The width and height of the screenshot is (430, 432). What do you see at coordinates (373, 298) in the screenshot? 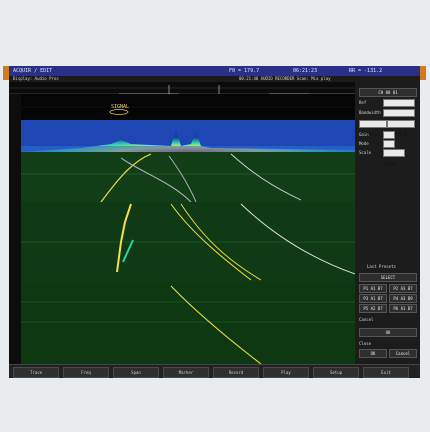
I see `preset-3: P3 A1 B7` at bounding box center [373, 298].